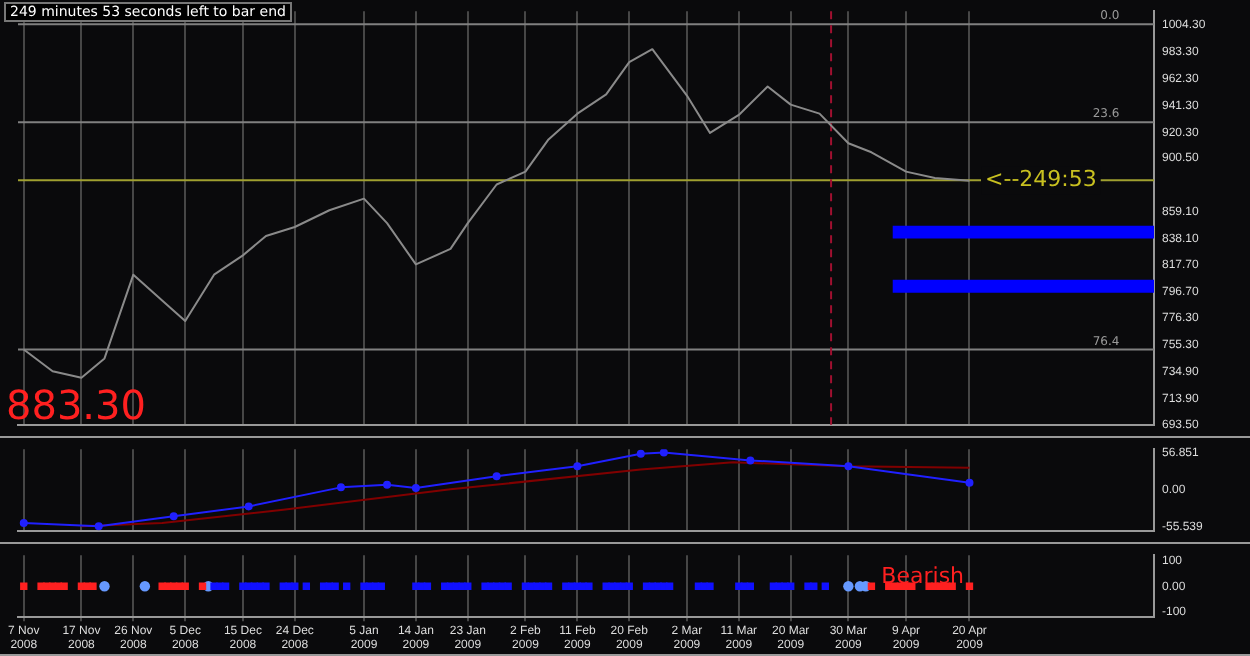  Describe the element at coordinates (923, 576) in the screenshot. I see `annotation: Bearish` at that location.